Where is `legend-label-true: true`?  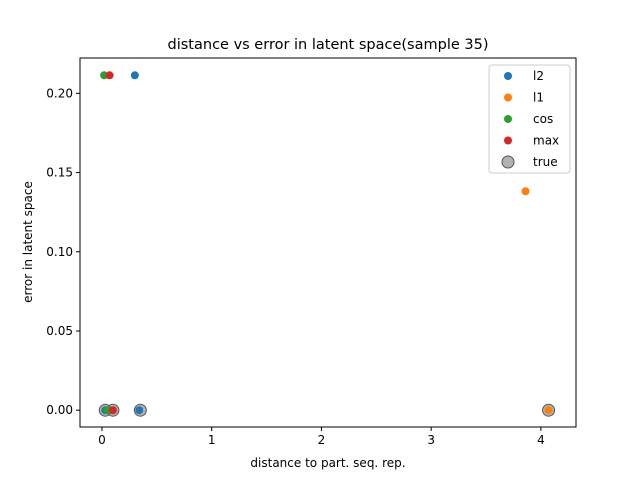 legend-label-true: true is located at coordinates (545, 162).